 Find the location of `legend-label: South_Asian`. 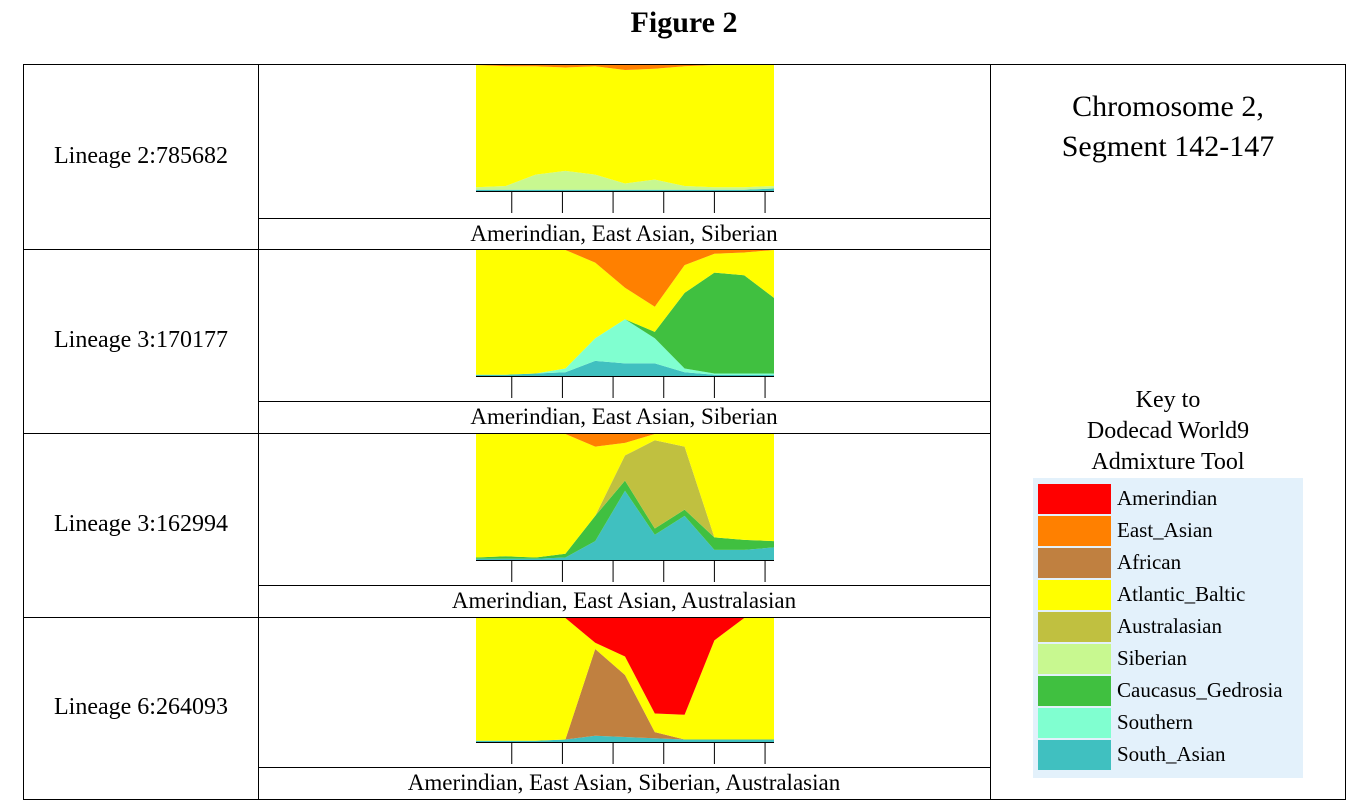

legend-label: South_Asian is located at coordinates (1171, 754).